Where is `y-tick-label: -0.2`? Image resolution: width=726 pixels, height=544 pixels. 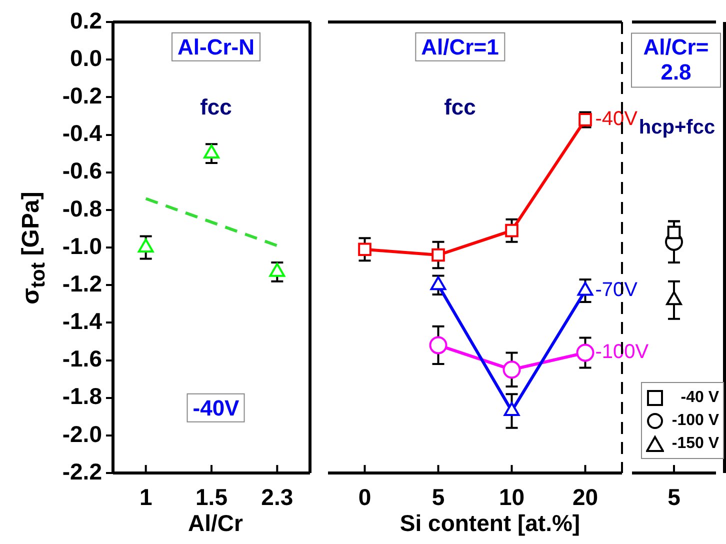
y-tick-label: -0.2 is located at coordinates (82, 95).